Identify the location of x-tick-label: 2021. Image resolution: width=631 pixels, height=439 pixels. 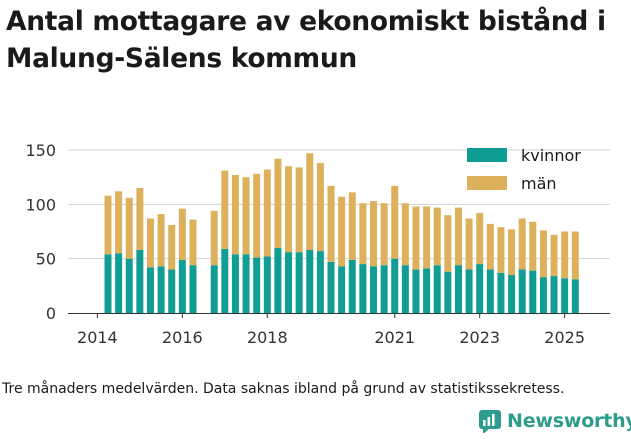
(394, 337).